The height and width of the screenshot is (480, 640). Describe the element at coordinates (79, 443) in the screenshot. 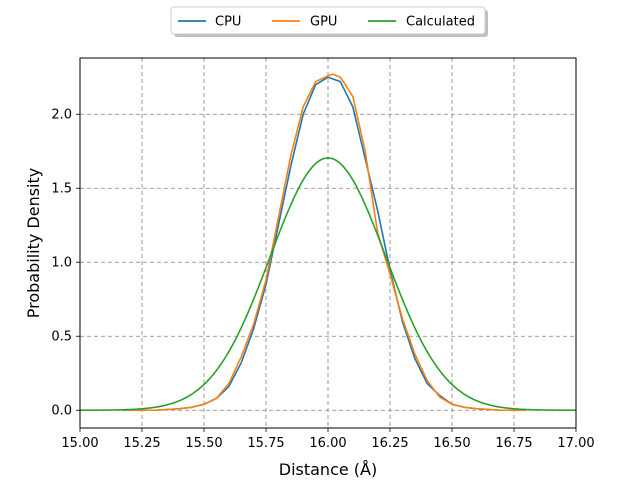

I see `x-tick-label: 15.00` at that location.